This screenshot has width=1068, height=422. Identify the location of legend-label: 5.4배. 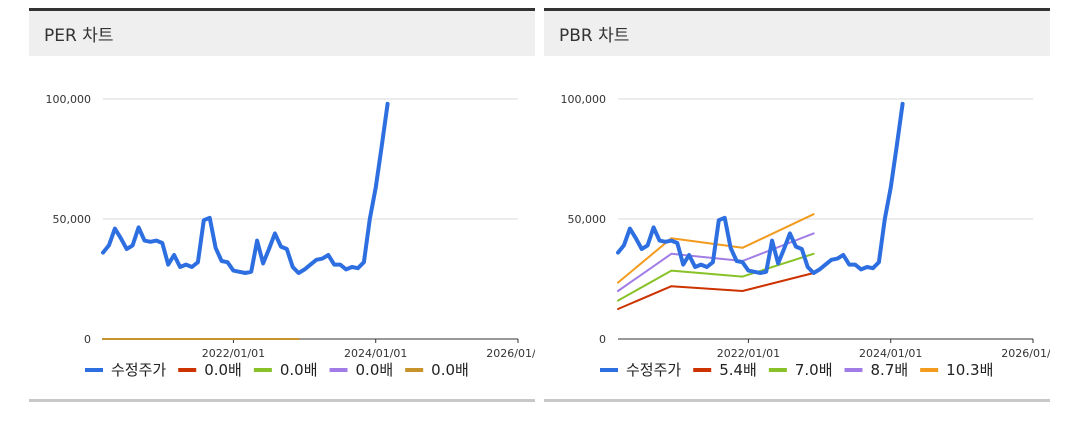
(738, 370).